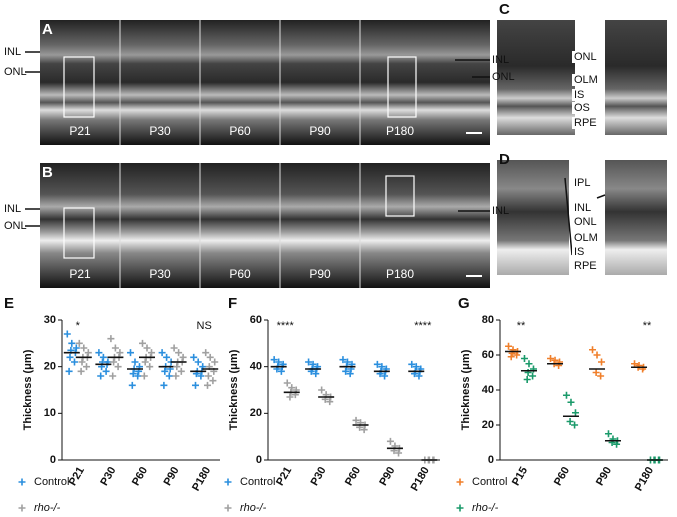 Image resolution: width=677 pixels, height=517 pixels. I want to click on panel-letter: F, so click(232, 303).